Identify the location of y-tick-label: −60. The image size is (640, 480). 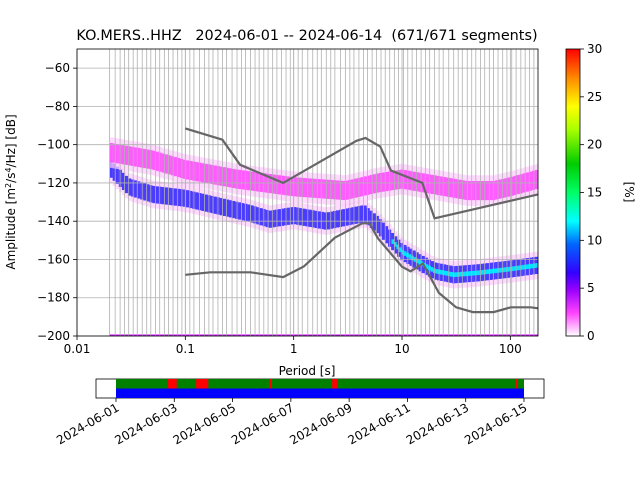
(57, 68).